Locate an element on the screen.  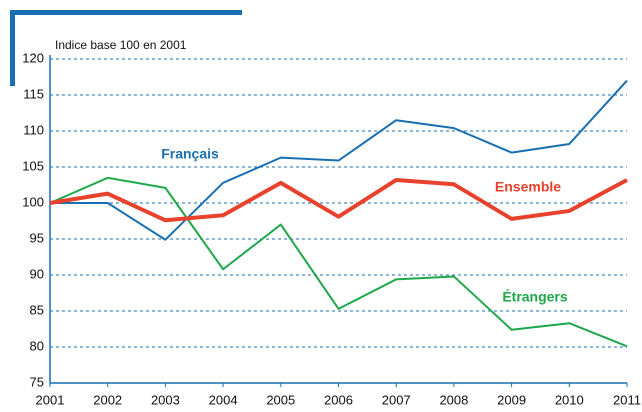
y-axis-label: Indice base 100 en 2001 is located at coordinates (121, 45).